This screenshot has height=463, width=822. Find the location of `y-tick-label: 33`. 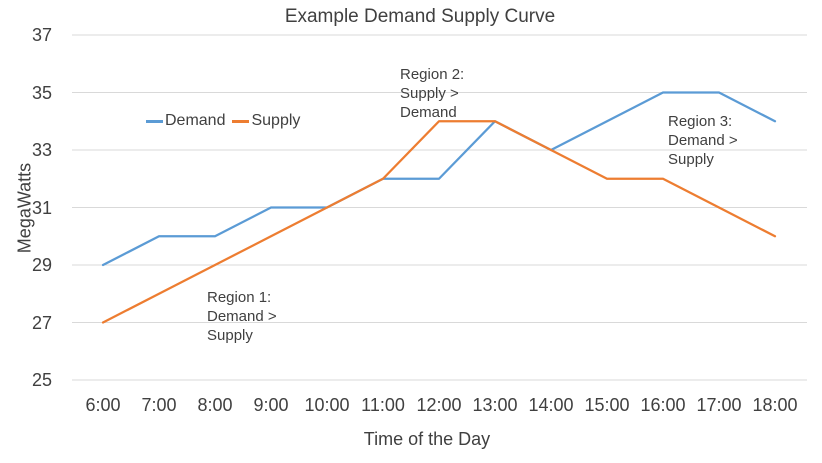

y-tick-label: 33 is located at coordinates (41, 150).